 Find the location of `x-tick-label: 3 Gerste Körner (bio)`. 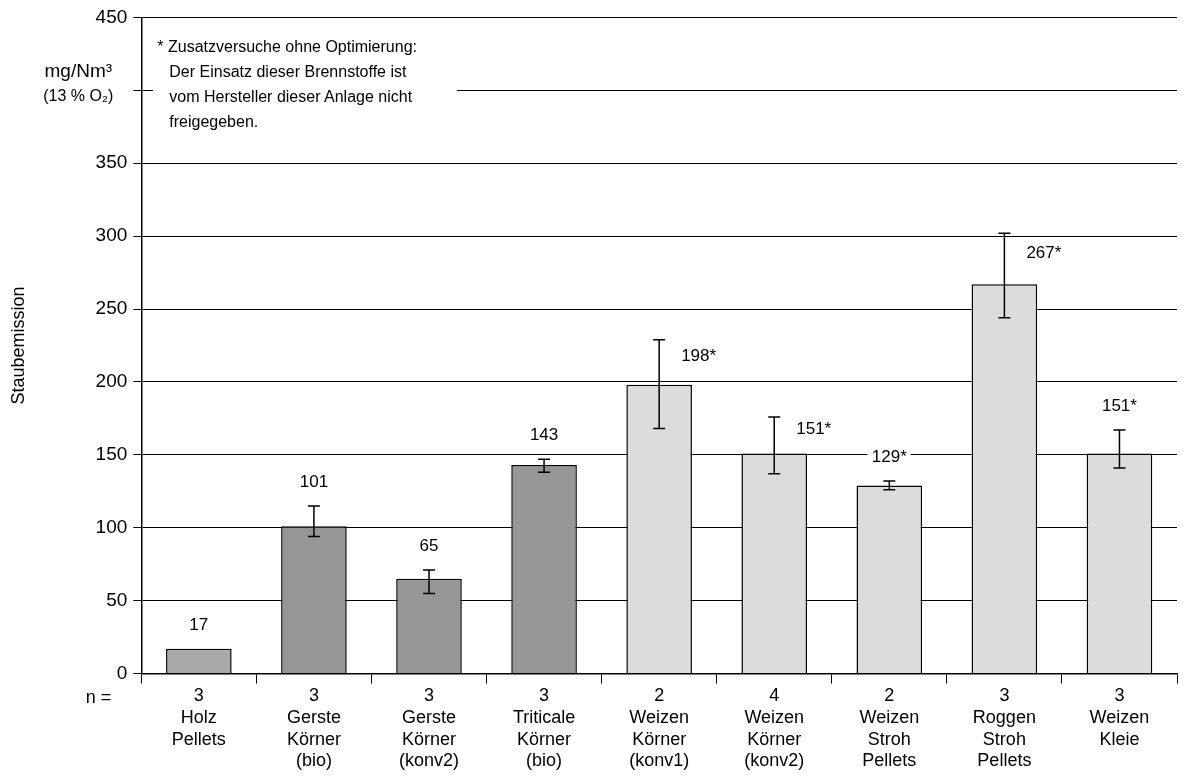

x-tick-label: 3 Gerste Körner (bio) is located at coordinates (313, 728).